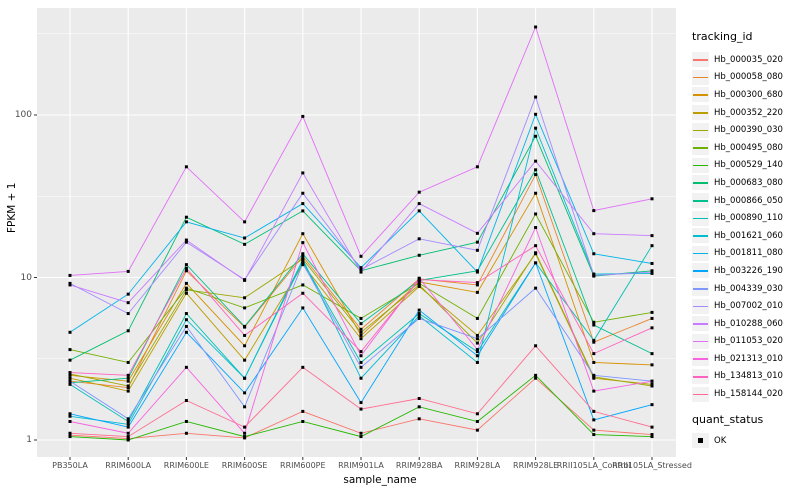 Image resolution: width=800 pixels, height=500 pixels. What do you see at coordinates (728, 419) in the screenshot?
I see `quant-status-legend-title: quant_status` at bounding box center [728, 419].